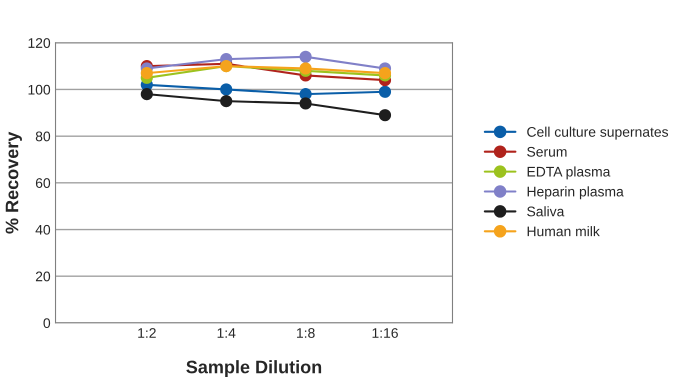 This screenshot has height=389, width=694. What do you see at coordinates (385, 333) in the screenshot?
I see `x-tick-label: 1:16` at bounding box center [385, 333].